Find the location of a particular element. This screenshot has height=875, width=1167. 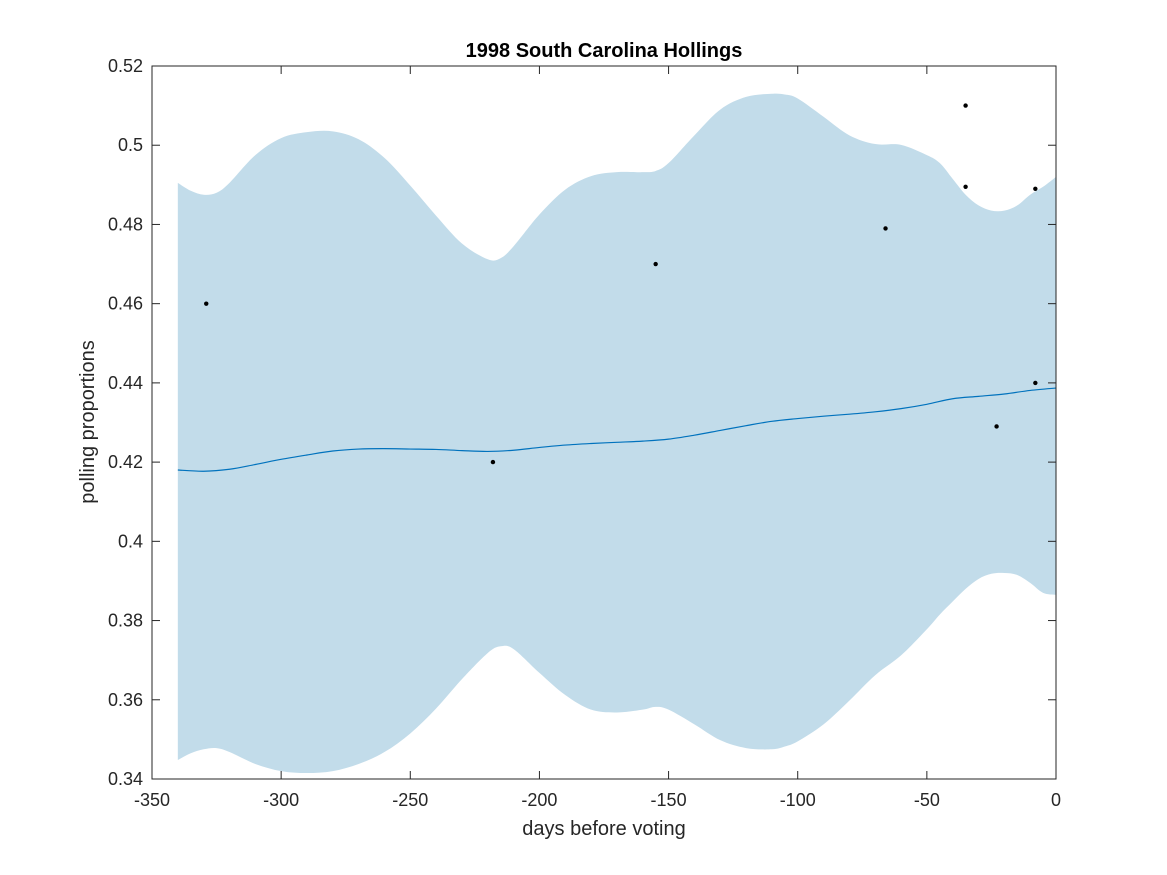

y-tick-label: 0.38 is located at coordinates (125, 621).